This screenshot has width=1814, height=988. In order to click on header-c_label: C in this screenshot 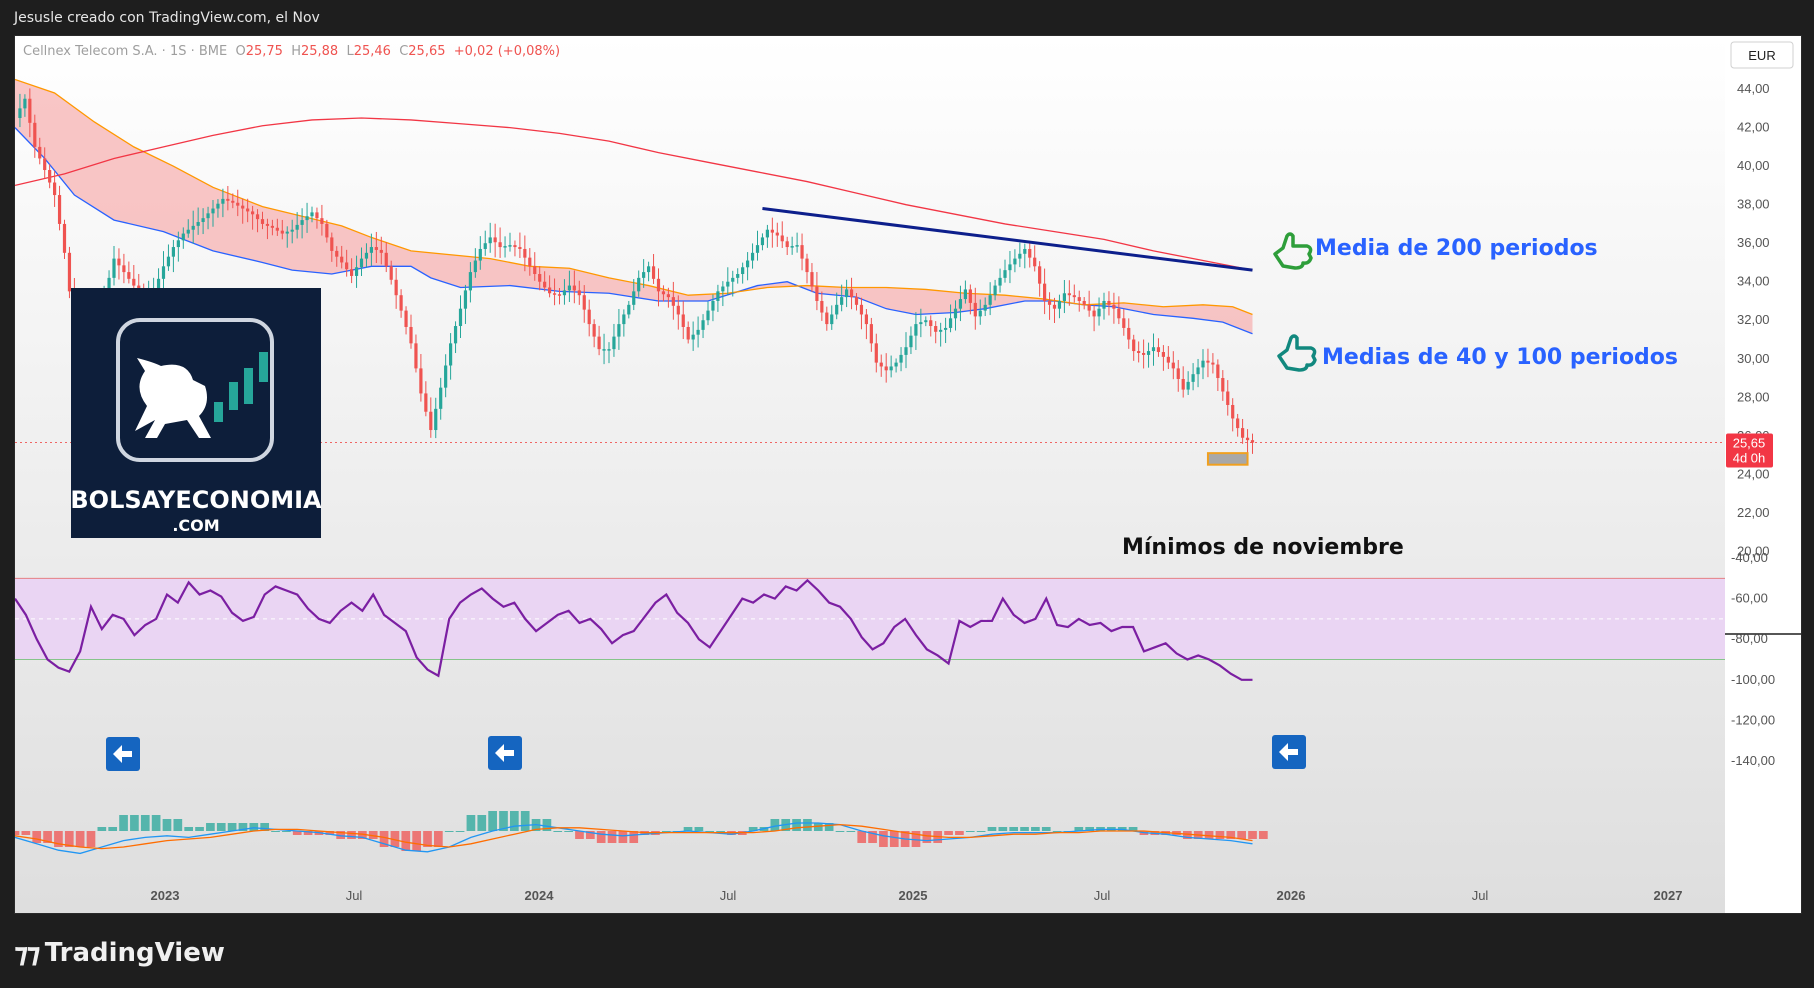, I will do `click(403, 51)`.